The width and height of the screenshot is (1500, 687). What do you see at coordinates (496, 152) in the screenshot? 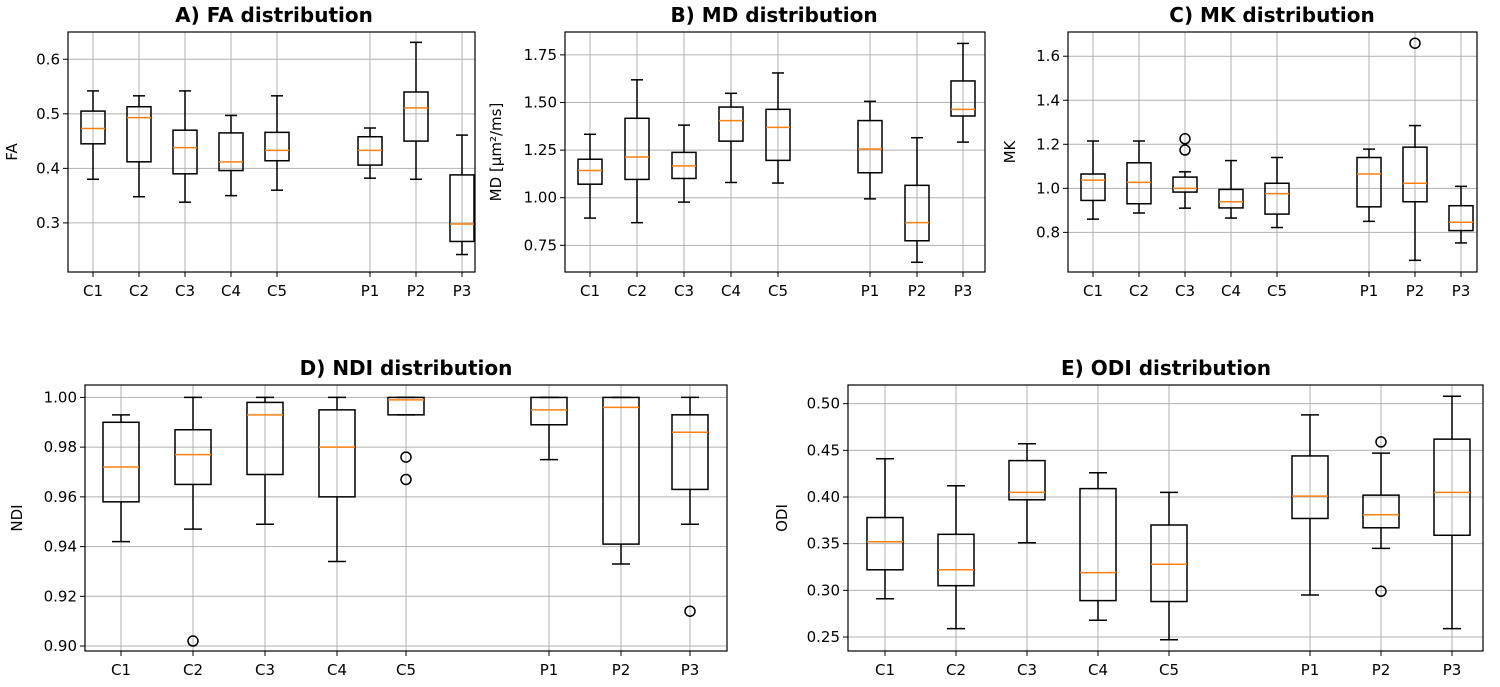
I see `y-axis-label: MD [μm²/ms]` at bounding box center [496, 152].